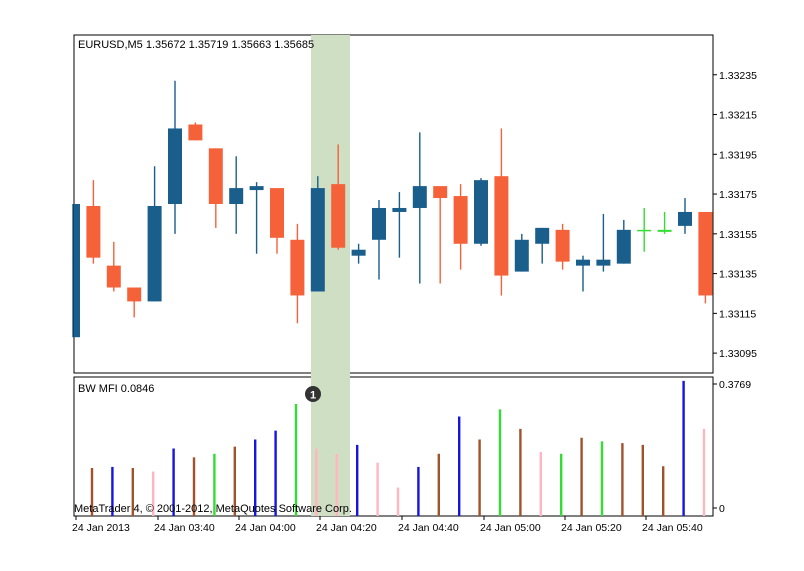 The height and width of the screenshot is (571, 804). Describe the element at coordinates (735, 385) in the screenshot. I see `mfi-tick-label: 0.3769` at that location.